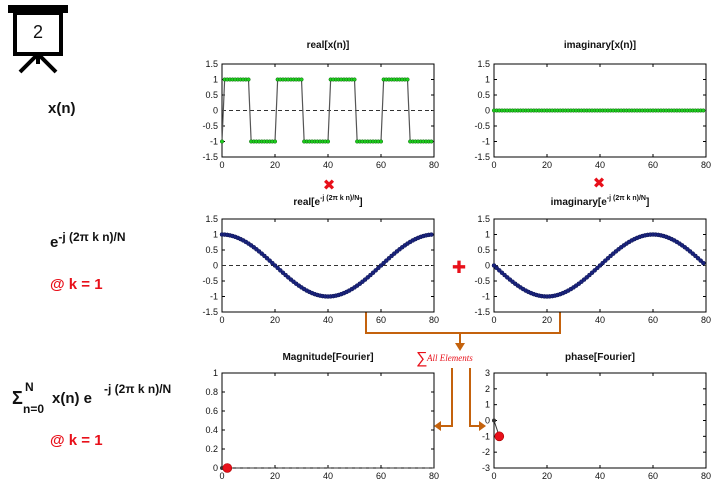 This screenshot has width=713, height=489. I want to click on kernel-k-label: @ k = 1, so click(76, 284).